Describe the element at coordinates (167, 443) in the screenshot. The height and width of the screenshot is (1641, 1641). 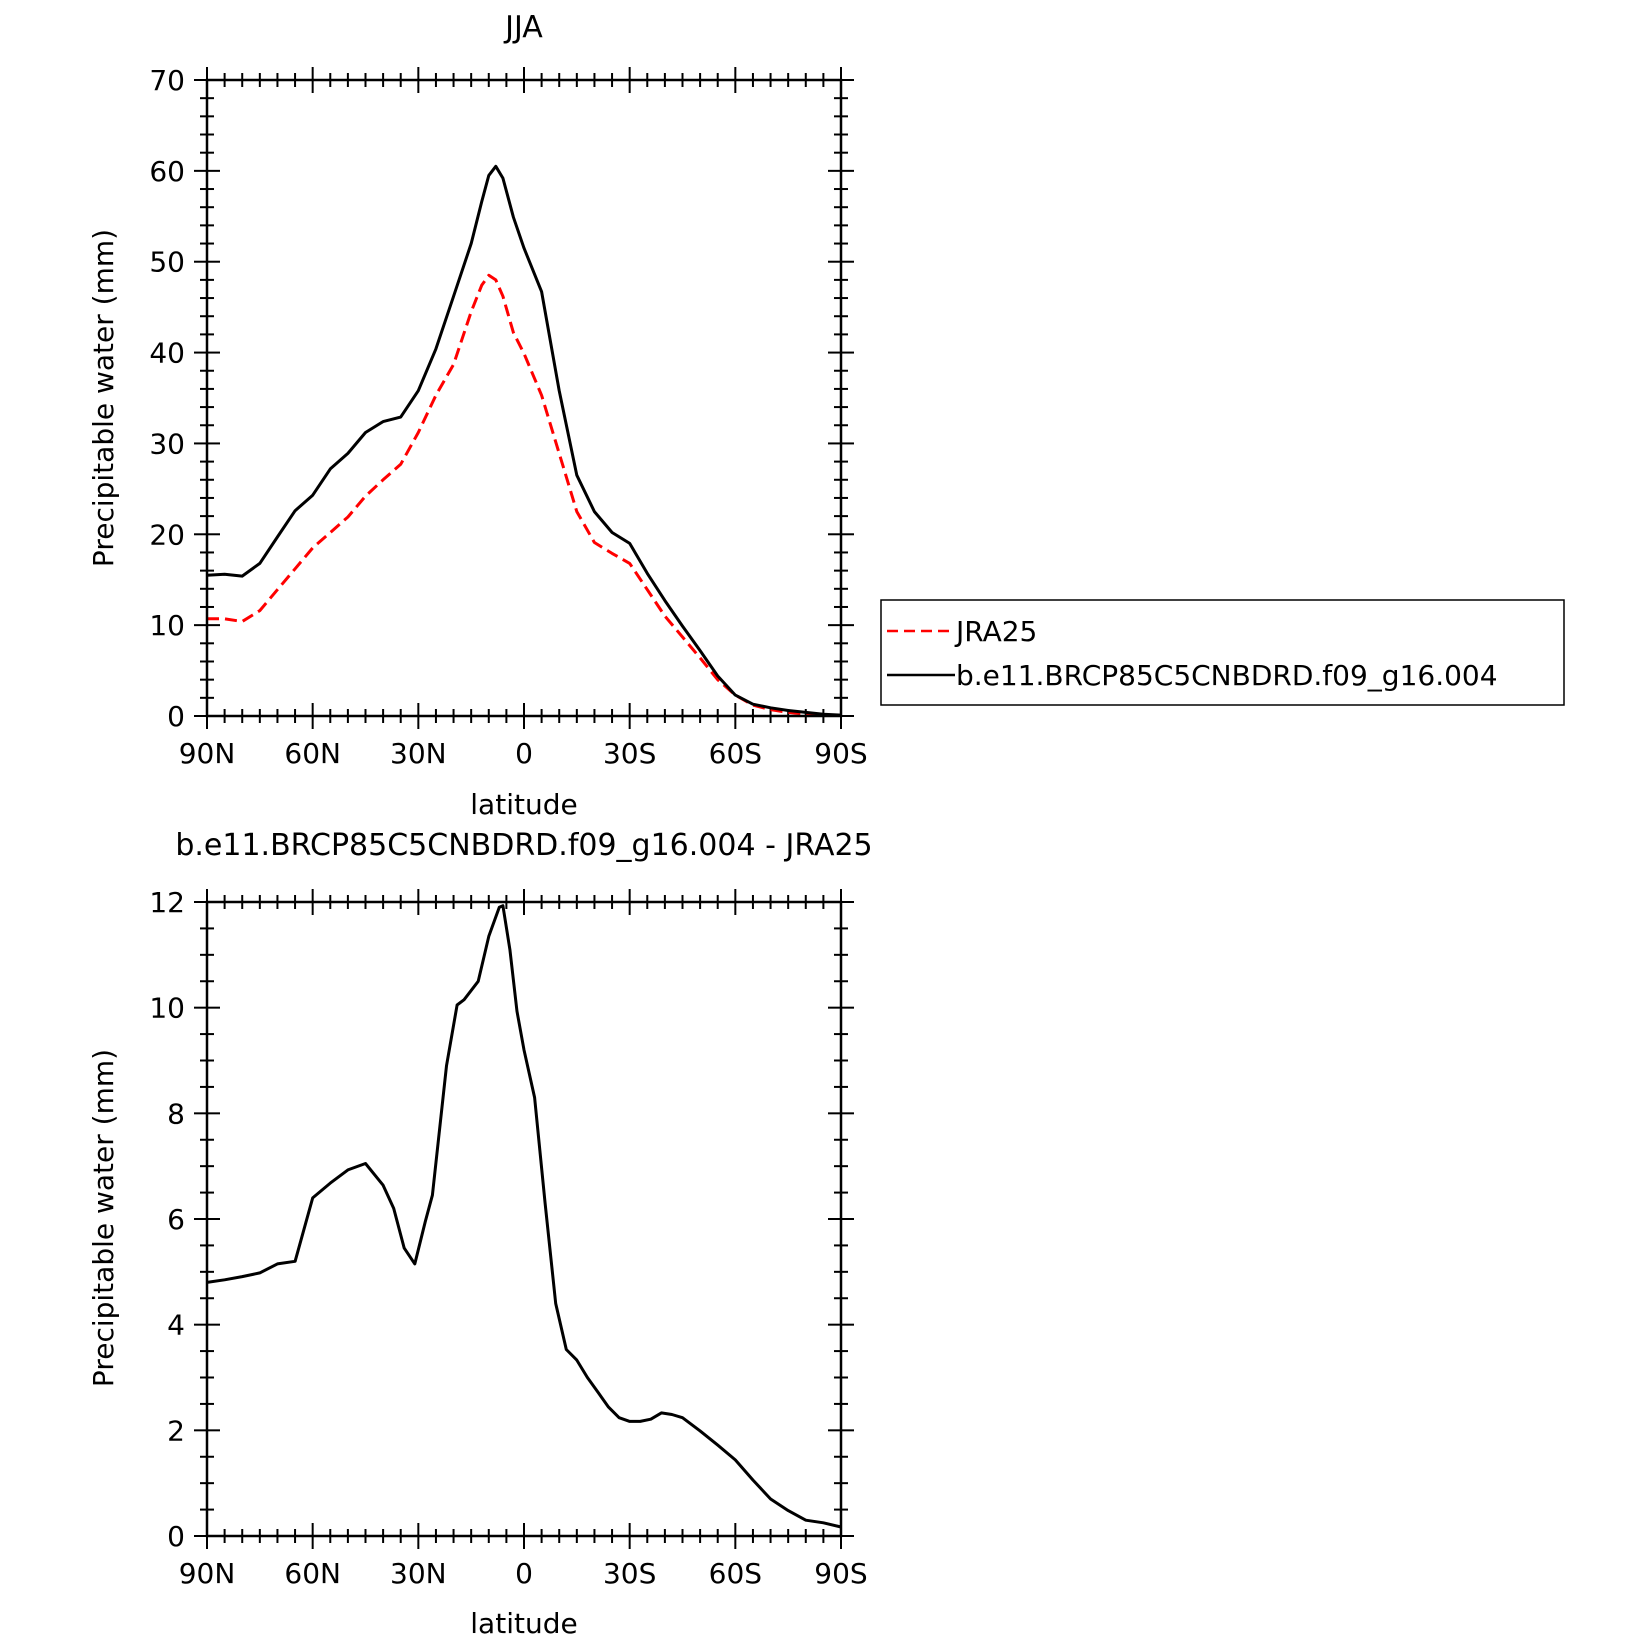
I see `y-tick-label: 30` at that location.